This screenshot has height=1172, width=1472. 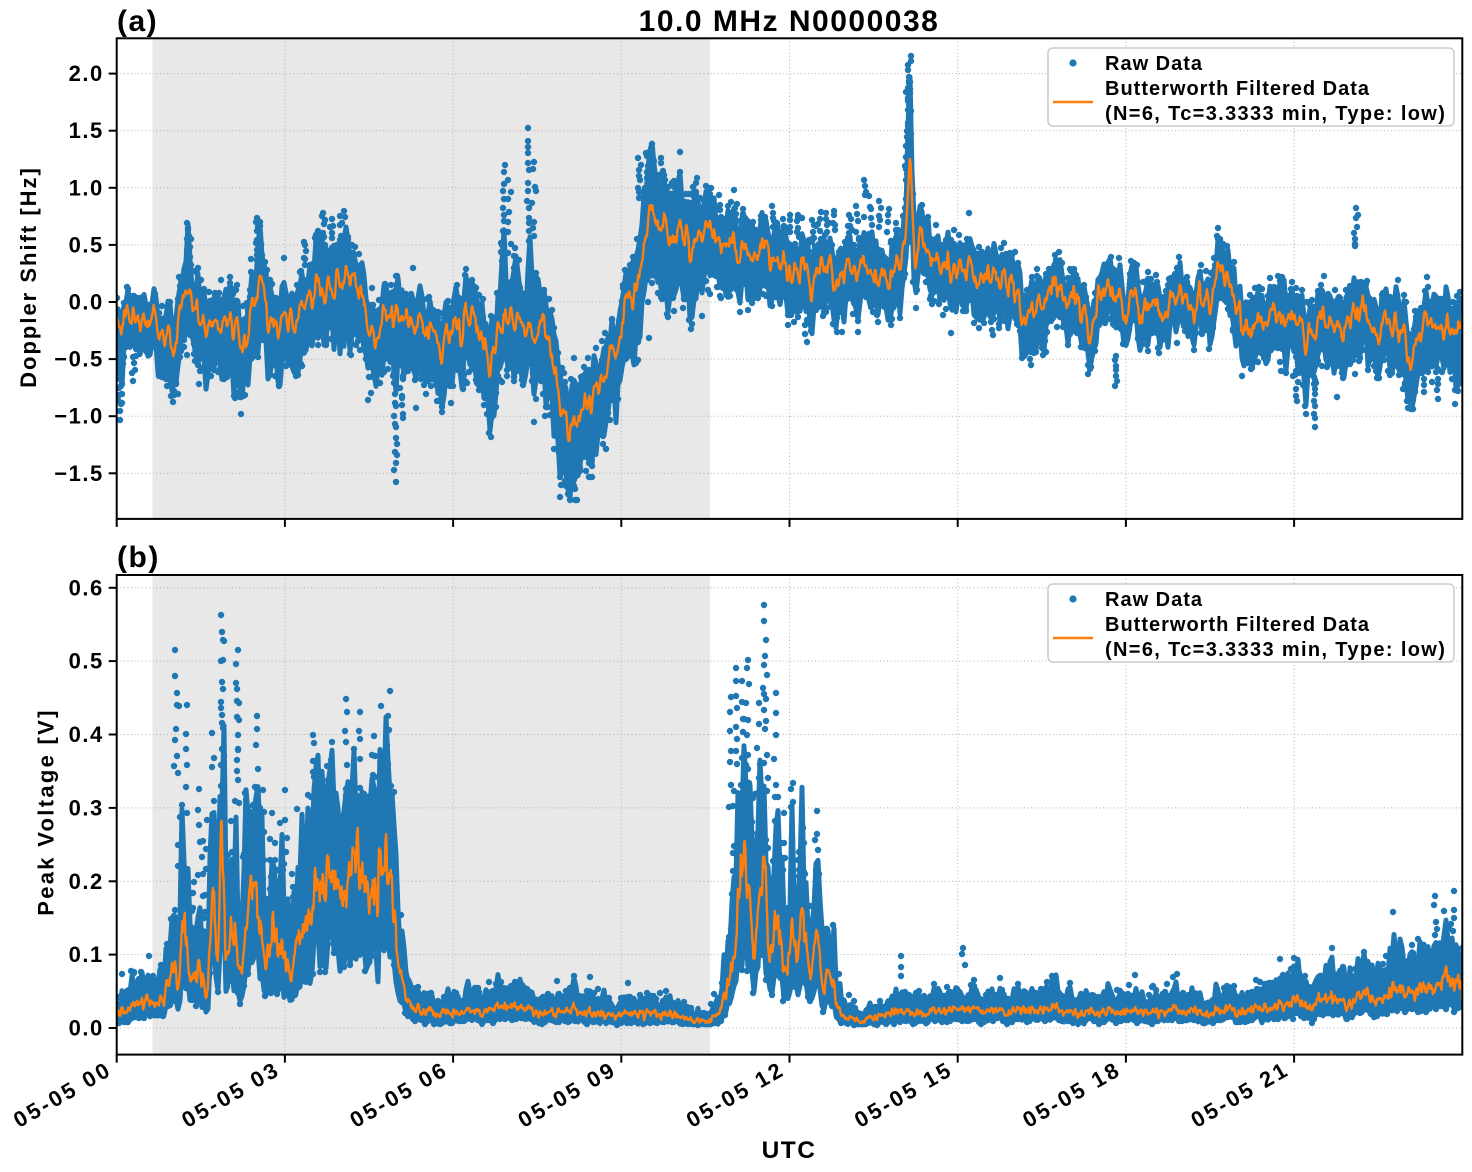 I want to click on svg-text: (b), so click(x=138, y=557).